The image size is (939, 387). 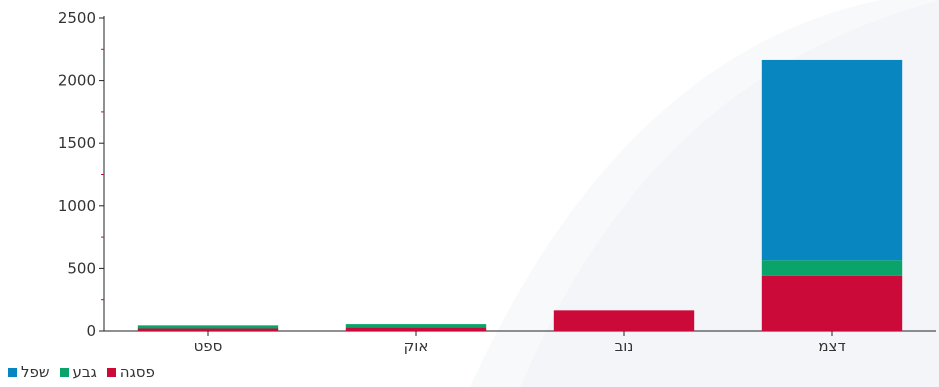 I want to click on legend-item: גבע, so click(x=78, y=372).